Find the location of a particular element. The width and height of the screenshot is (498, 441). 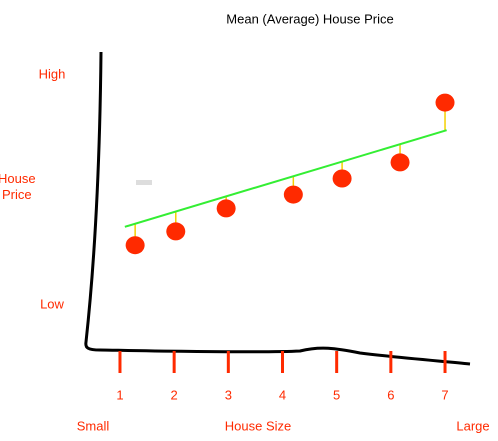

x-axis-label: House Size is located at coordinates (258, 425).